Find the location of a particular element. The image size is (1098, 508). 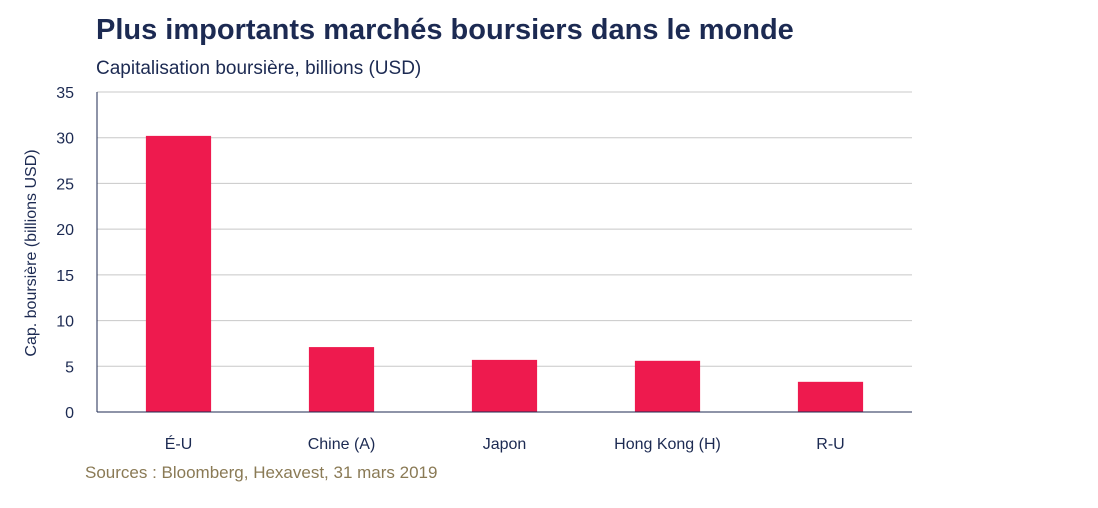

y-tick-label: 10 is located at coordinates (65, 322).